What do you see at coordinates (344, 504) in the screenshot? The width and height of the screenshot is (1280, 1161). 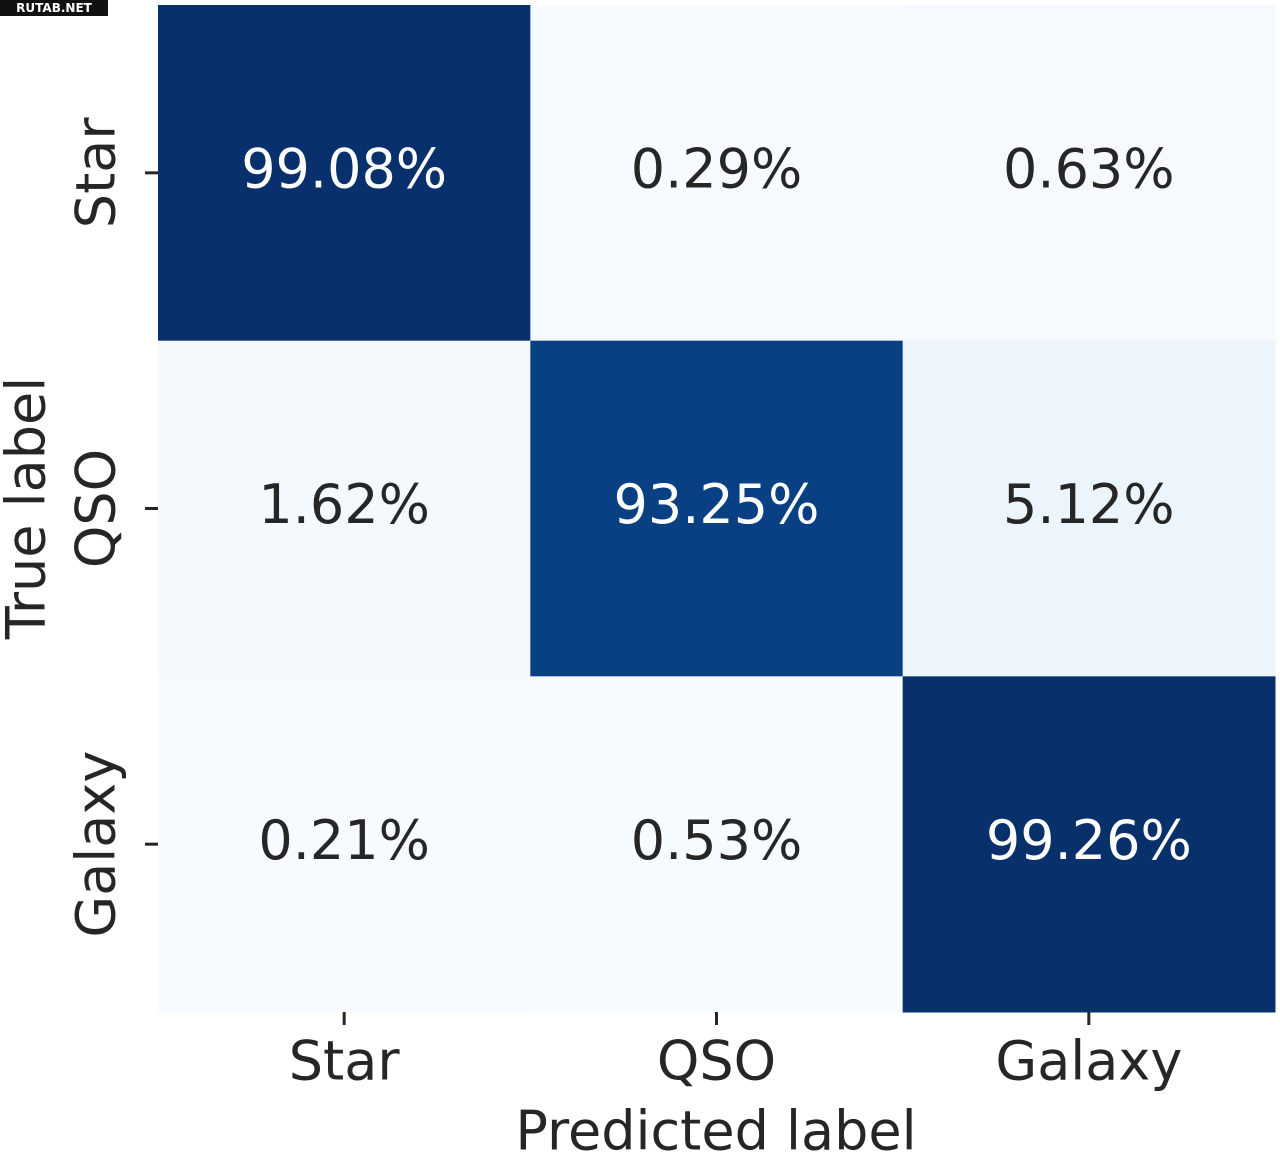 I see `cell-label: 1.62%` at bounding box center [344, 504].